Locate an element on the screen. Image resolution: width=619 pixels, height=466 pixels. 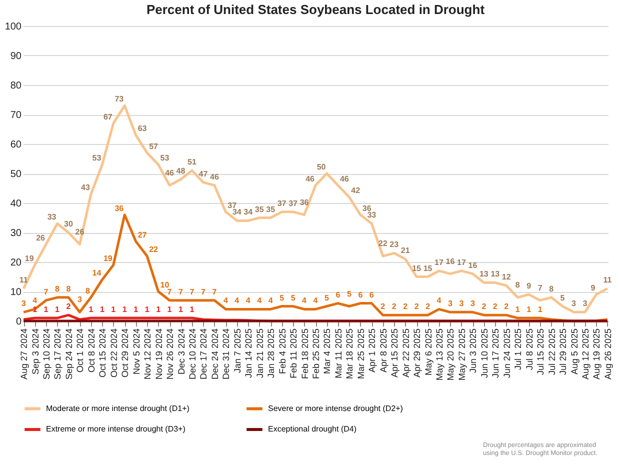
data-label: 53 is located at coordinates (165, 158).